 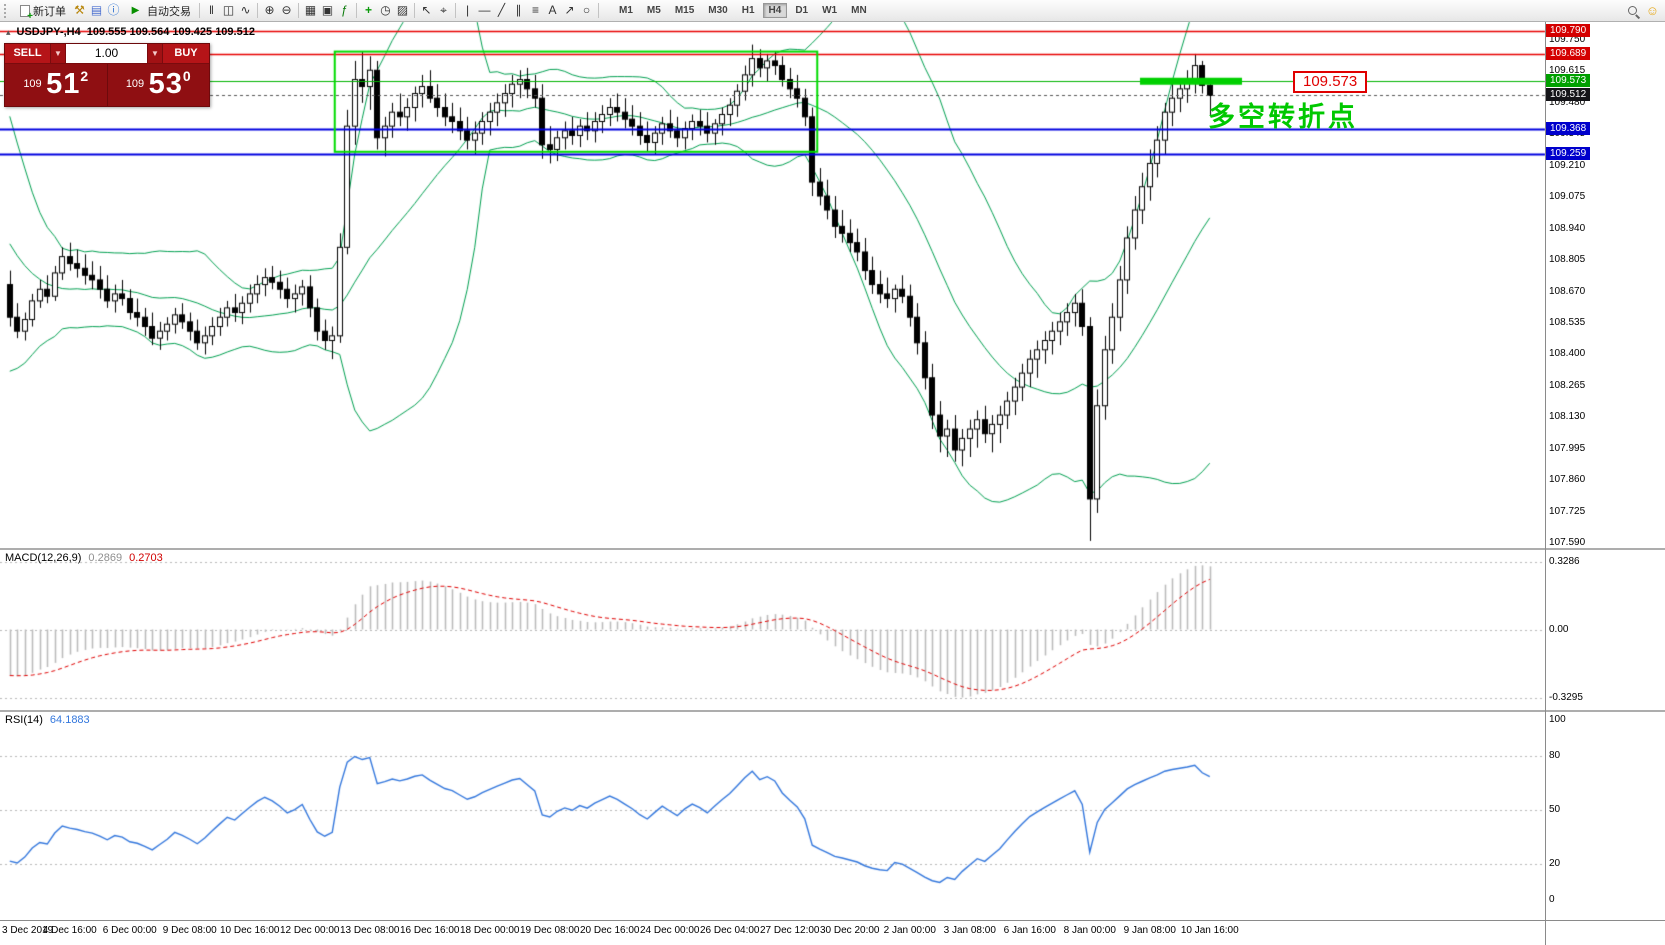 I want to click on zoom-out-icon: ⊖, so click(x=286, y=10).